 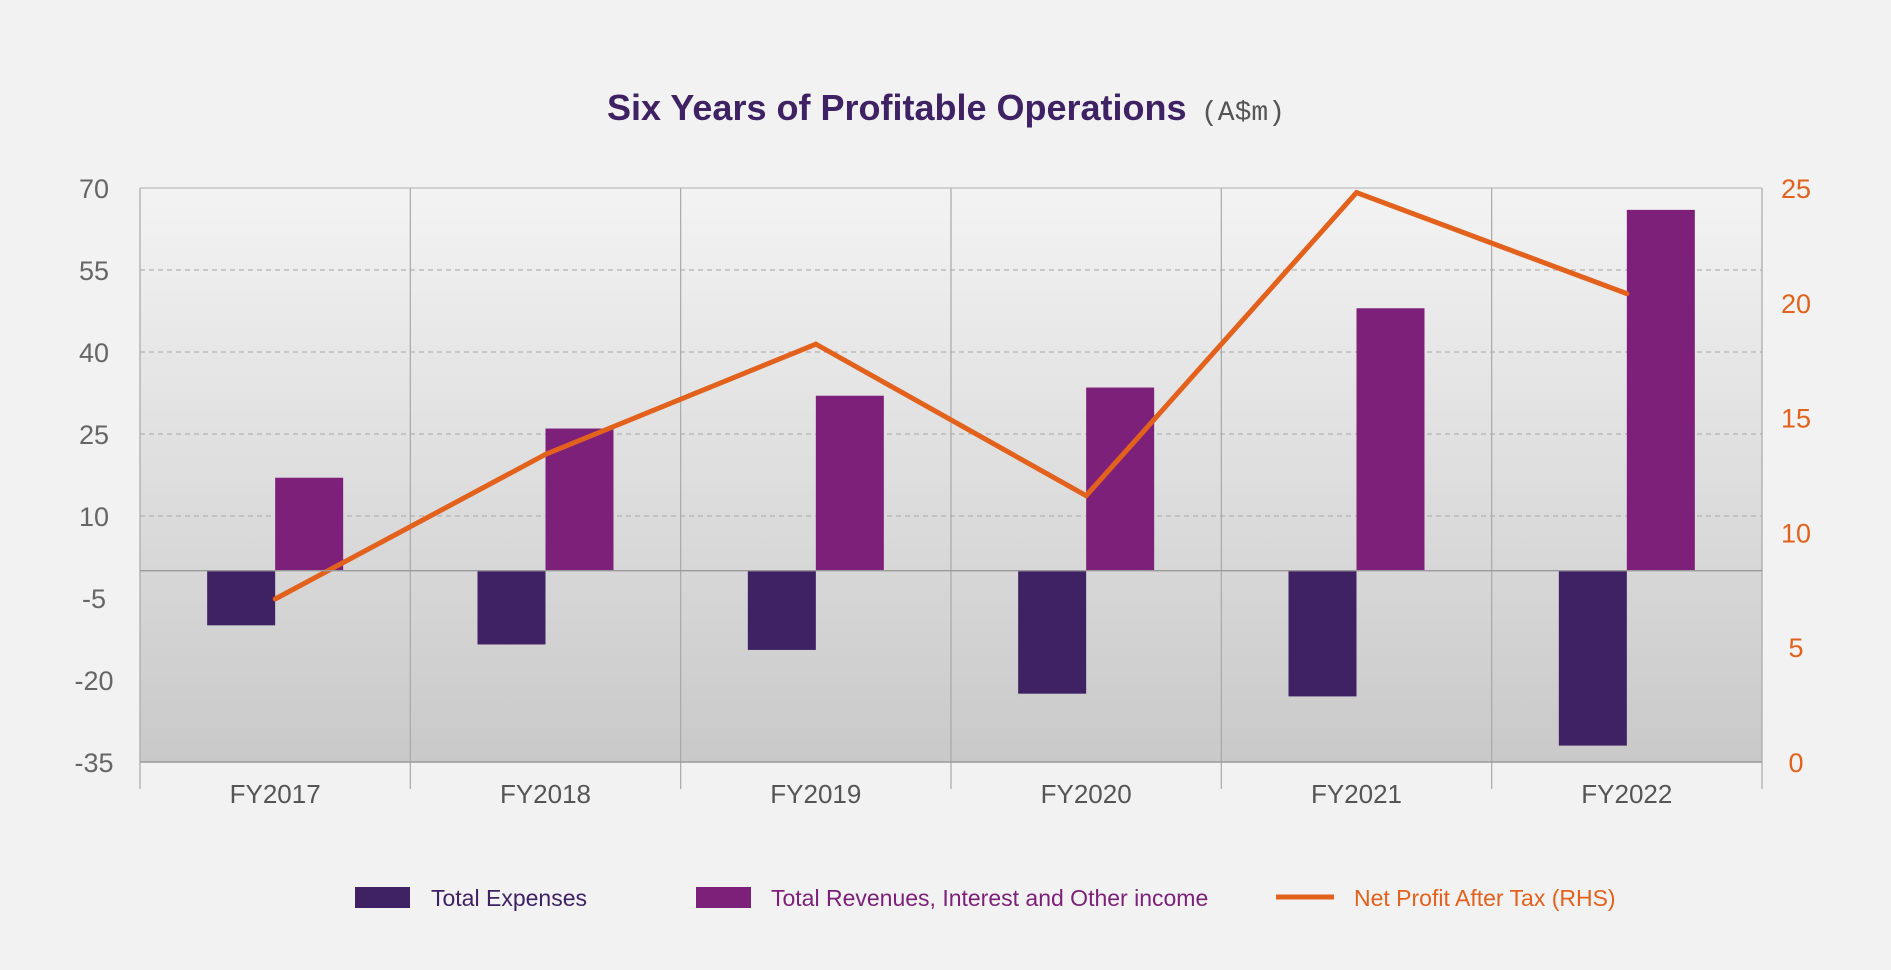 What do you see at coordinates (723, 897) in the screenshot?
I see `legend-swatch-revenues` at bounding box center [723, 897].